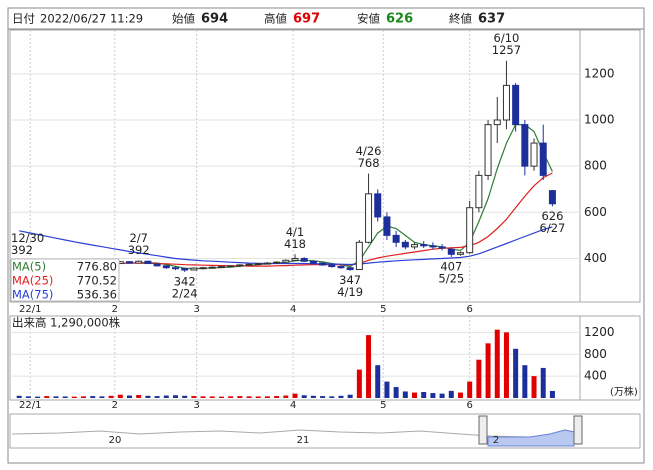 The width and height of the screenshot is (653, 470). Describe the element at coordinates (483, 430) in the screenshot. I see `navigator-handle-left` at that location.